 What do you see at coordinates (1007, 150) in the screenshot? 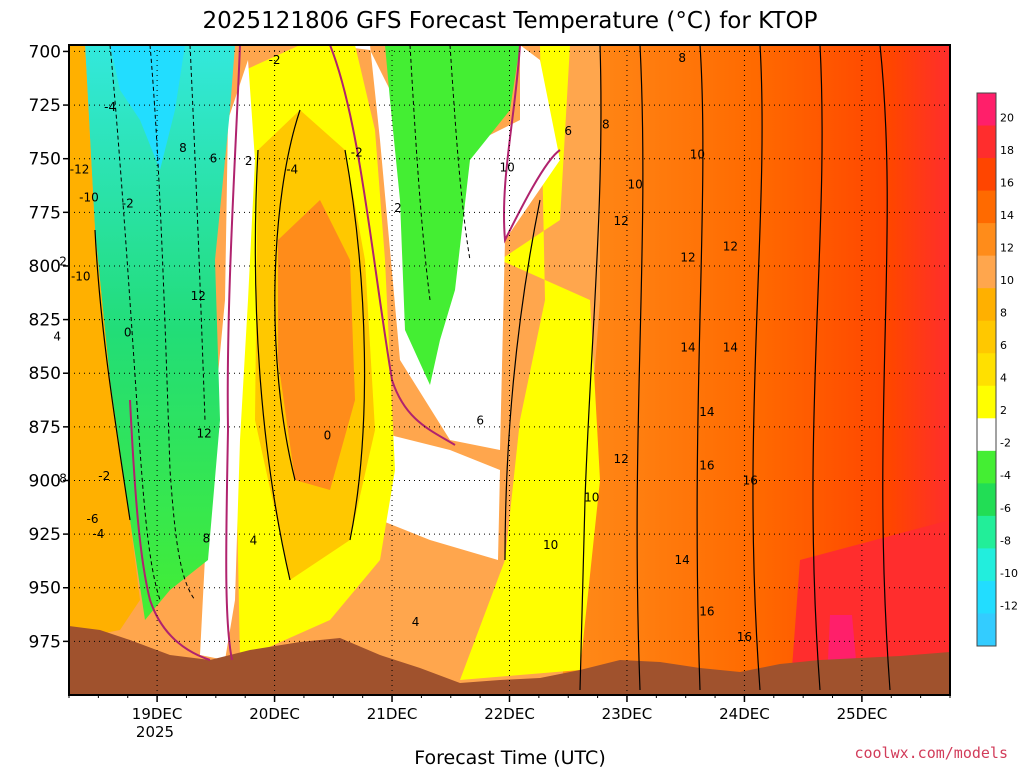
I see `colorbar-label: 18` at bounding box center [1007, 150].